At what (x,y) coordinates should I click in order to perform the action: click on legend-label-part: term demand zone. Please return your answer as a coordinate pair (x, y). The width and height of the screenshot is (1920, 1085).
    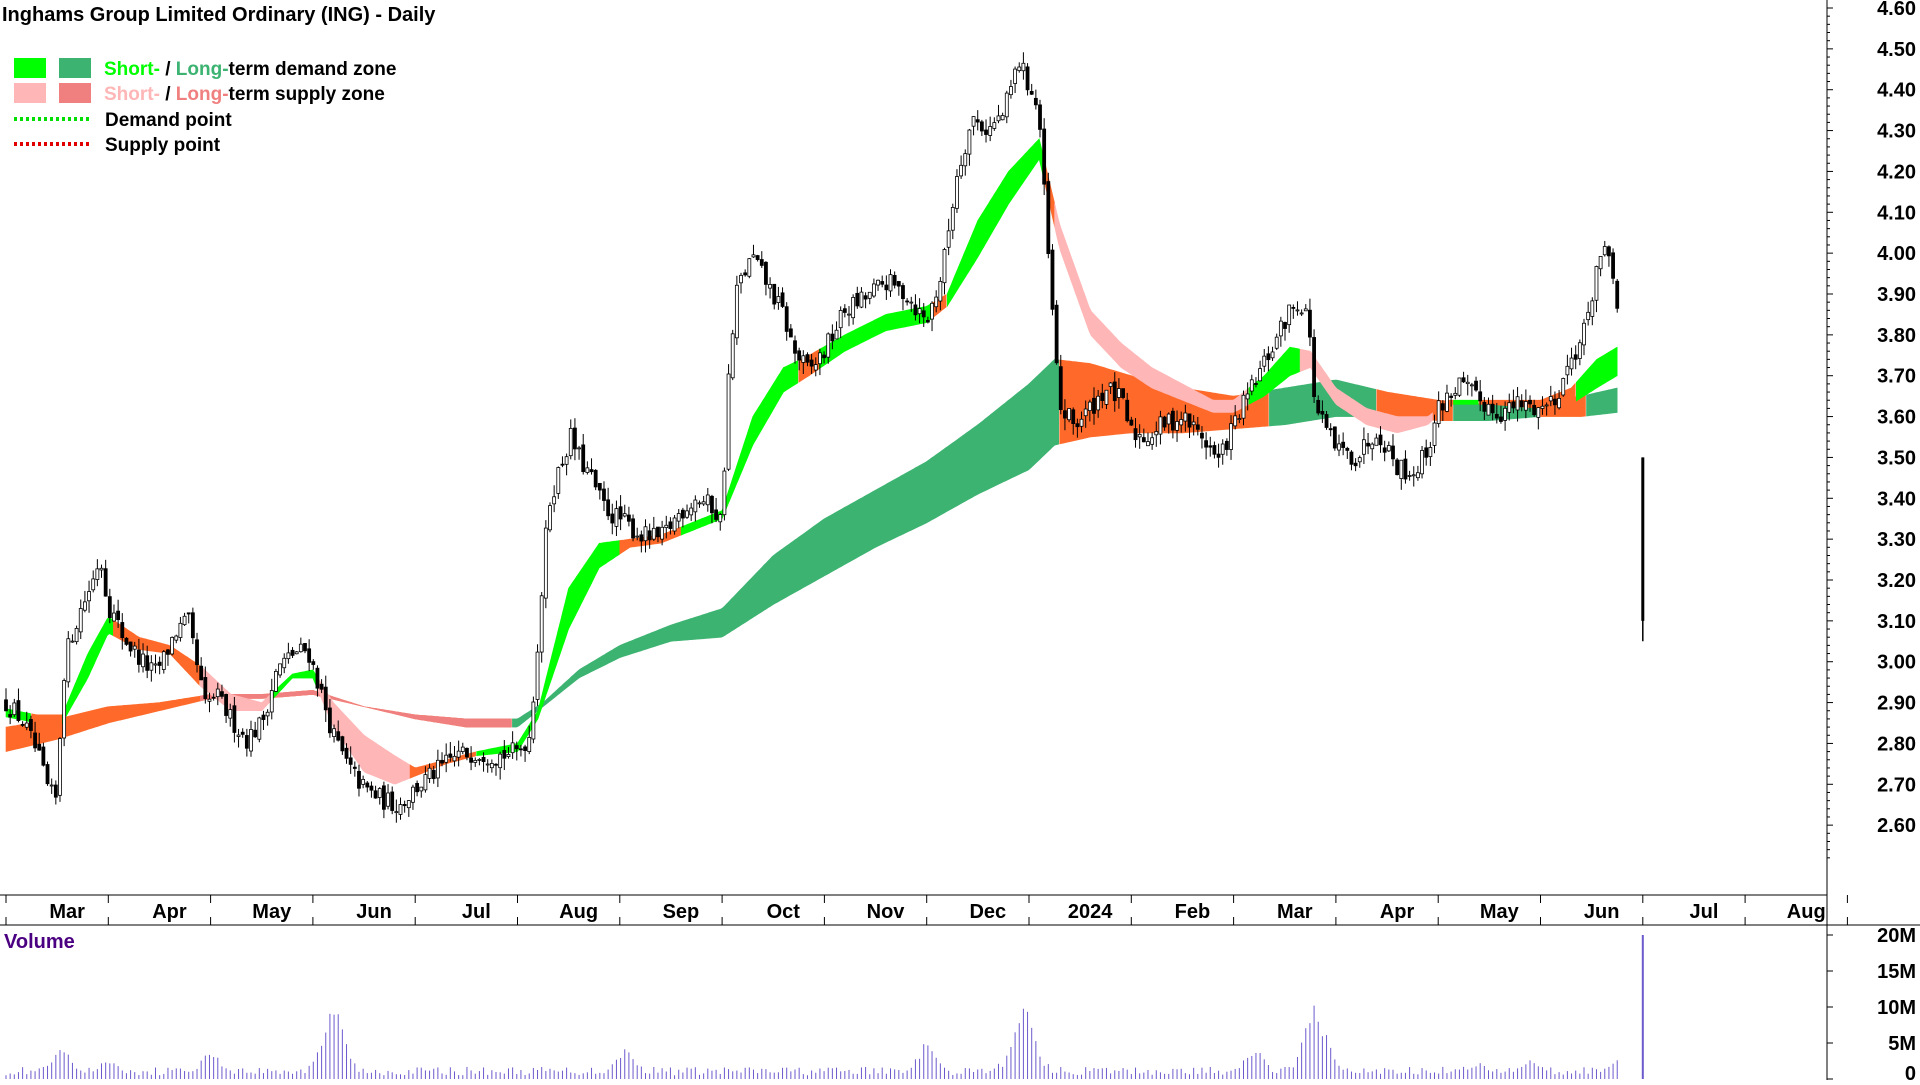
    Looking at the image, I should click on (313, 69).